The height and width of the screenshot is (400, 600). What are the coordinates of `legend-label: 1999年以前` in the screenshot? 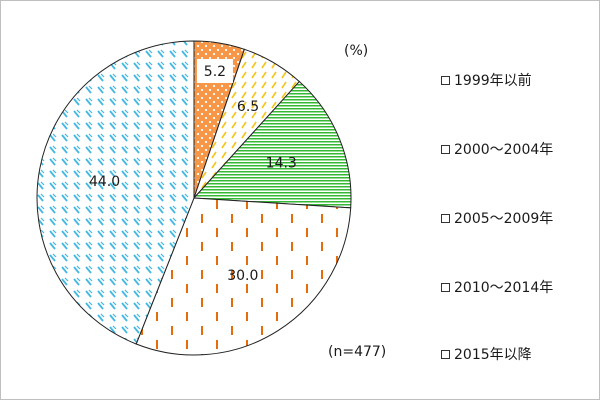 It's located at (493, 81).